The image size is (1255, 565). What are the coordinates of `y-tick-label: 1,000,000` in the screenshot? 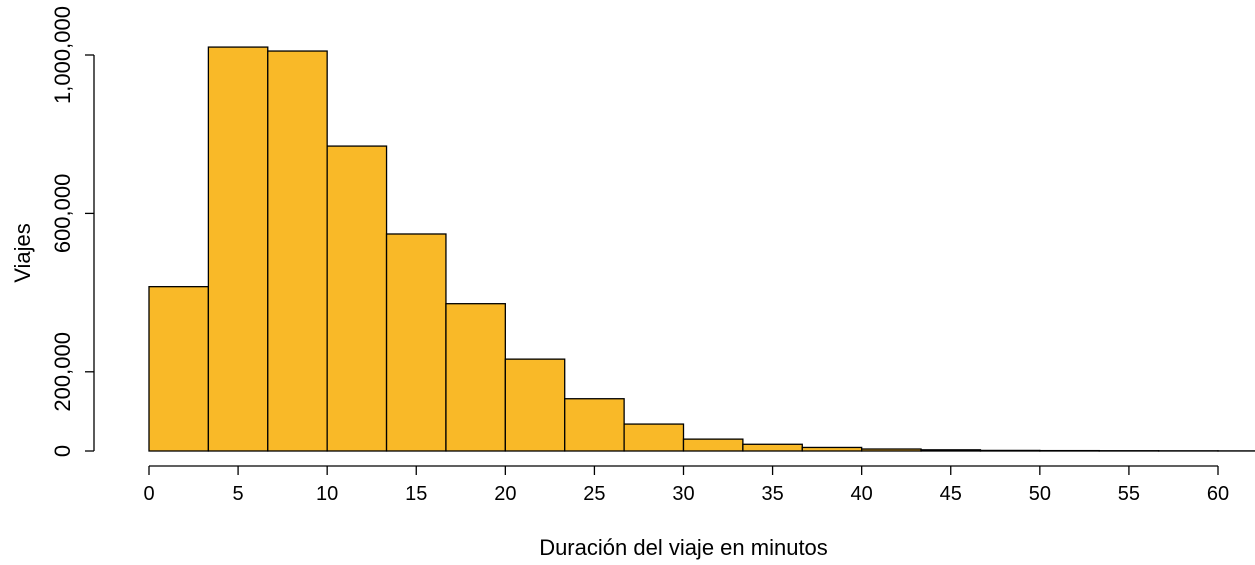 It's located at (62, 55).